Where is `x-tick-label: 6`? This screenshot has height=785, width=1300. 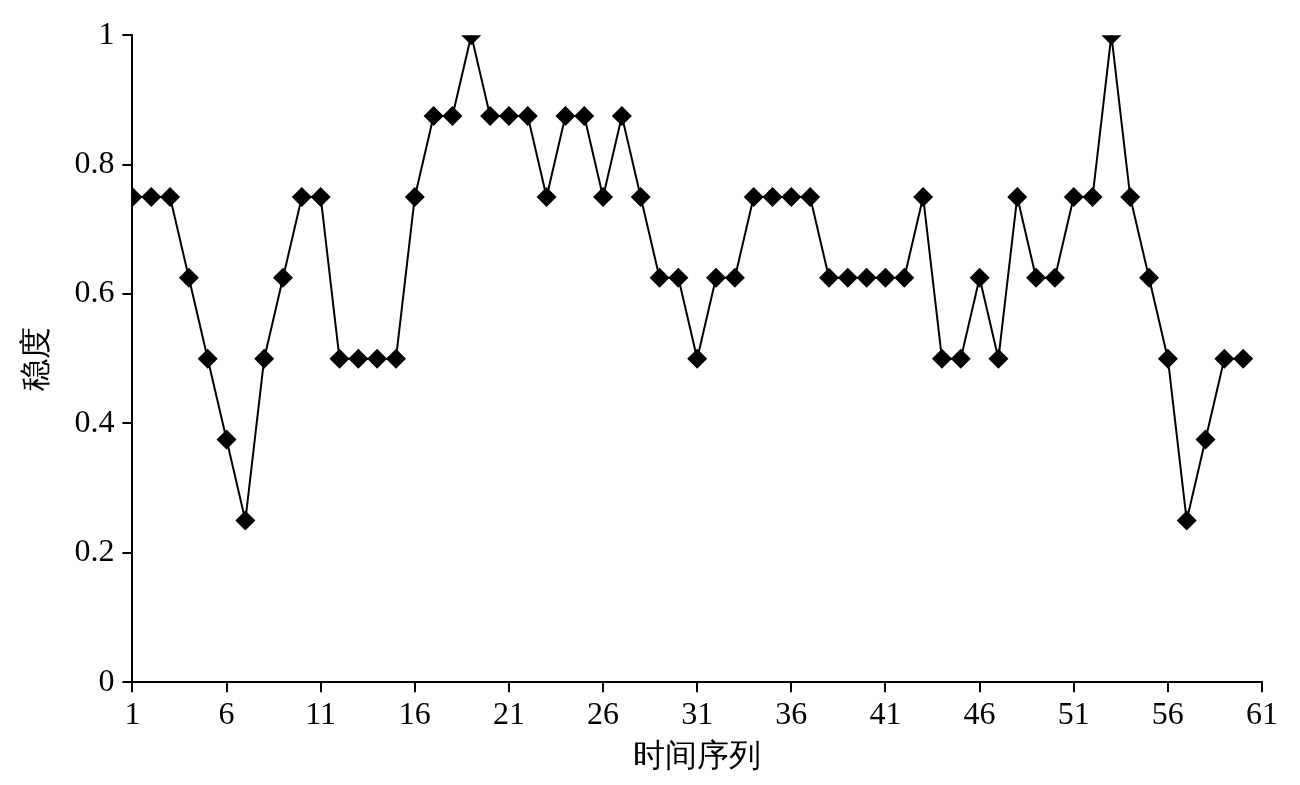 x-tick-label: 6 is located at coordinates (226, 712).